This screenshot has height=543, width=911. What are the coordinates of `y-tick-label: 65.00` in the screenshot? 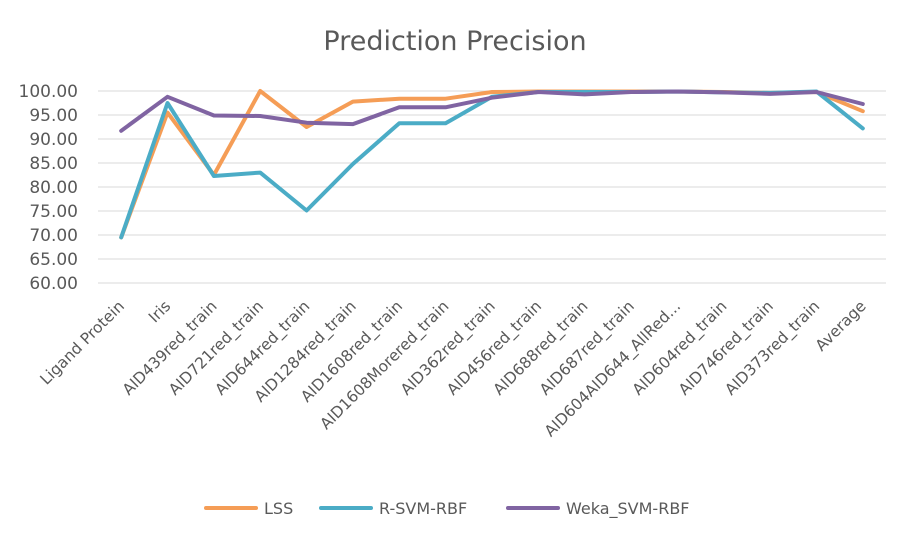 It's located at (53, 260).